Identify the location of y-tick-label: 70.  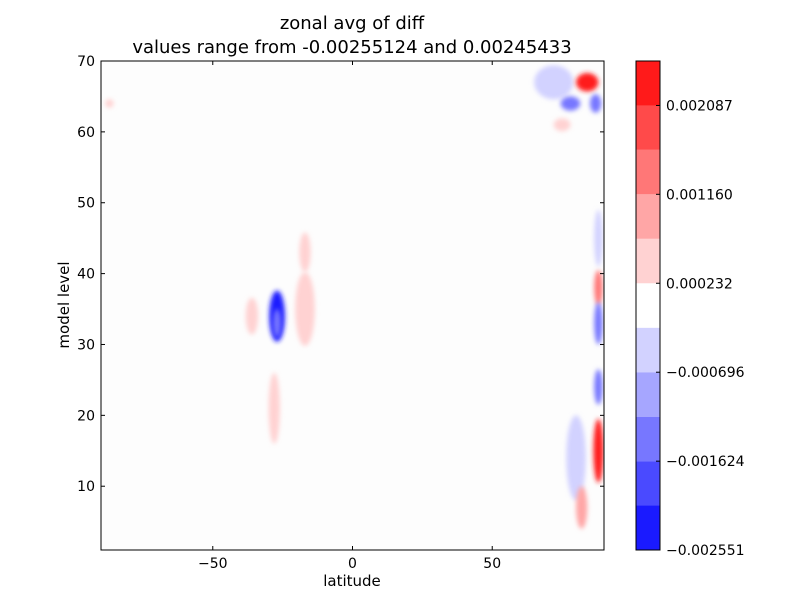
(86, 62).